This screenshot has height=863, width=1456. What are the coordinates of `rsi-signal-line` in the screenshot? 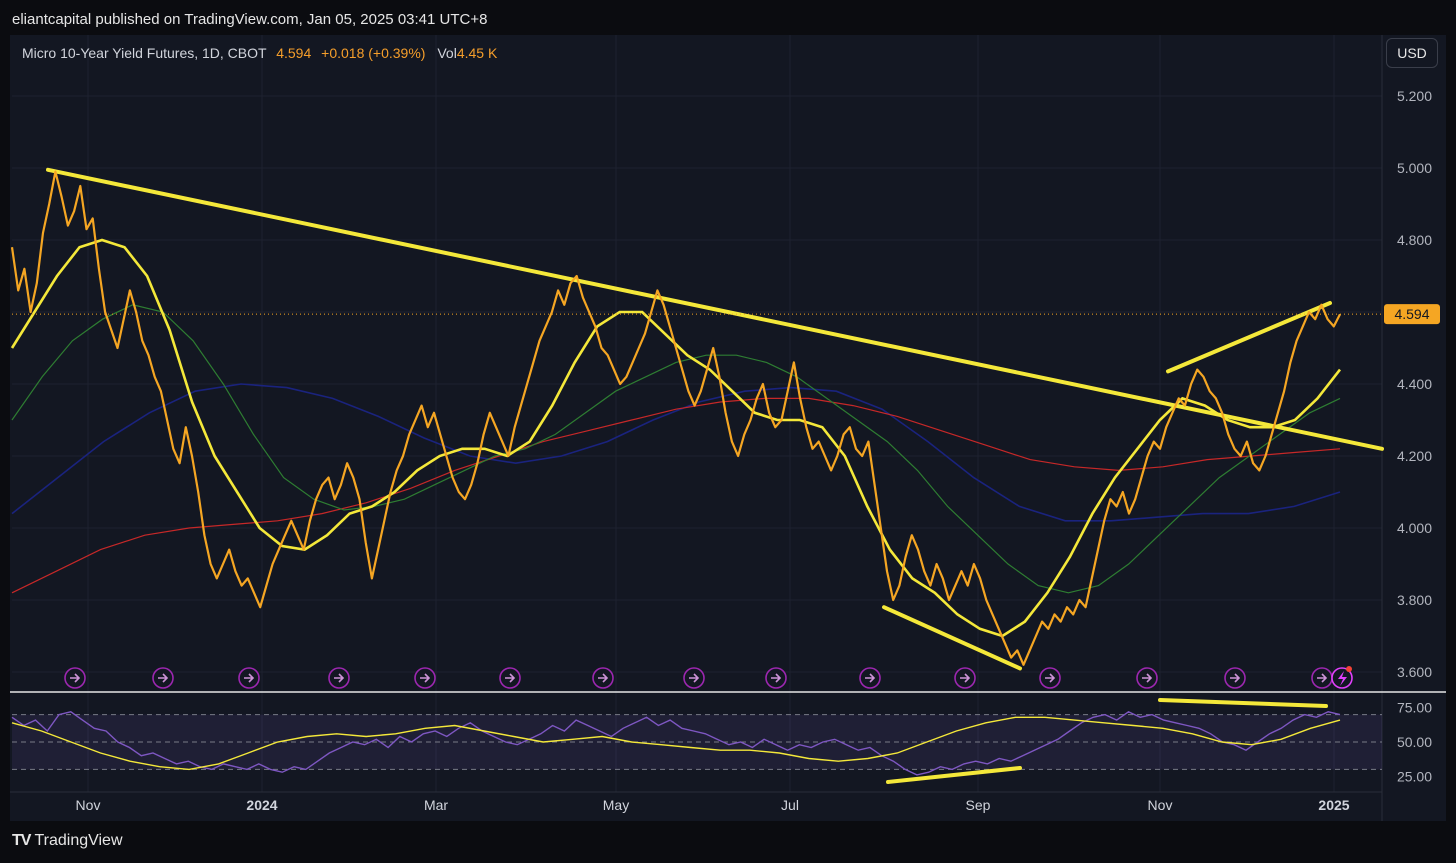 It's located at (676, 743).